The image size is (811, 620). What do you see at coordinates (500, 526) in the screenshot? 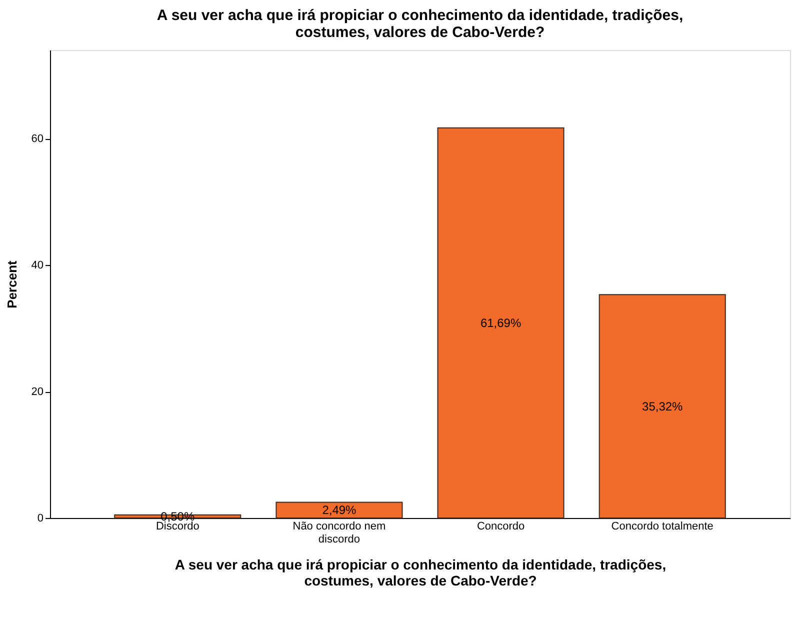
I see `x-tick-label: Concordo` at bounding box center [500, 526].